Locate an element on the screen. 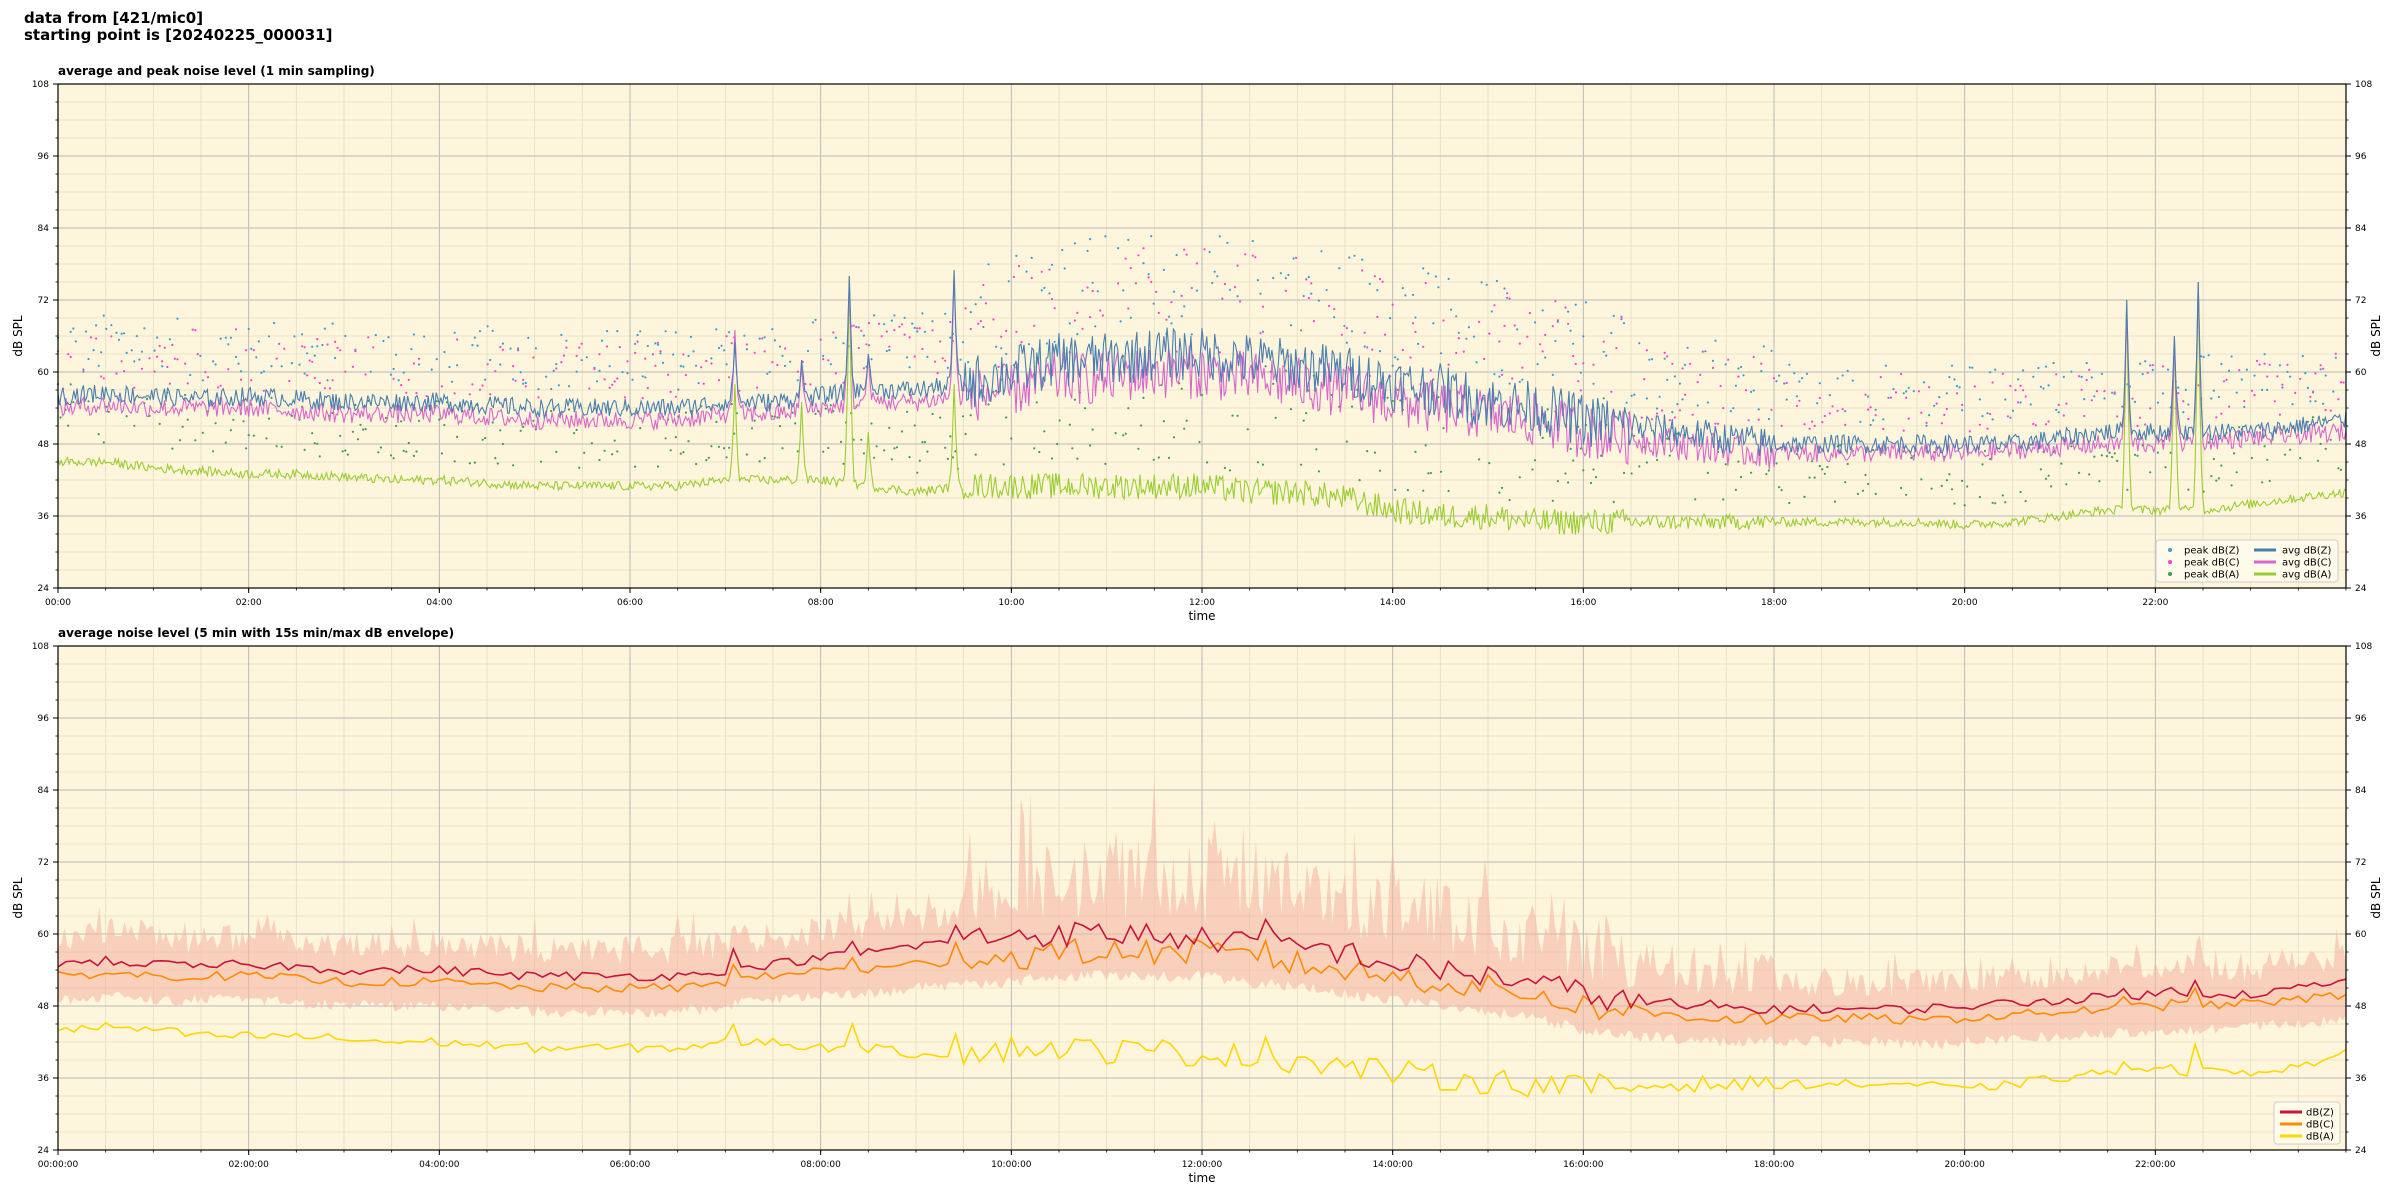 This screenshot has width=2400, height=1200. y-tick-label: 48 is located at coordinates (2361, 1007).